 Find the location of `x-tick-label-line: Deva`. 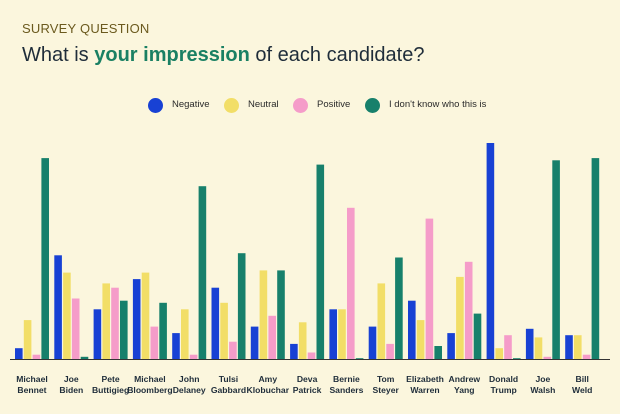

x-tick-label-line: Deva is located at coordinates (307, 379).